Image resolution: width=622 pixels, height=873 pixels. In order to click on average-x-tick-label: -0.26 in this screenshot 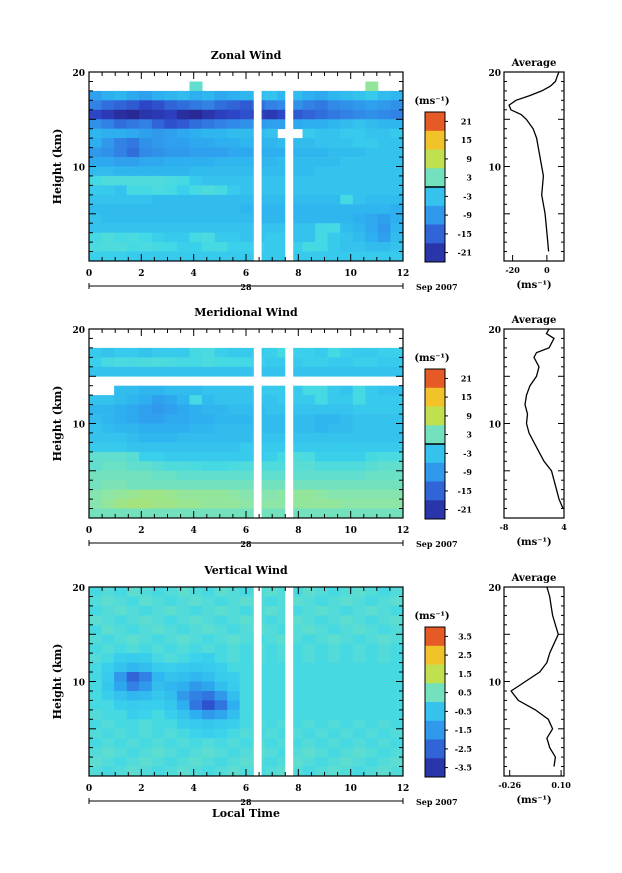, I will do `click(509, 785)`.